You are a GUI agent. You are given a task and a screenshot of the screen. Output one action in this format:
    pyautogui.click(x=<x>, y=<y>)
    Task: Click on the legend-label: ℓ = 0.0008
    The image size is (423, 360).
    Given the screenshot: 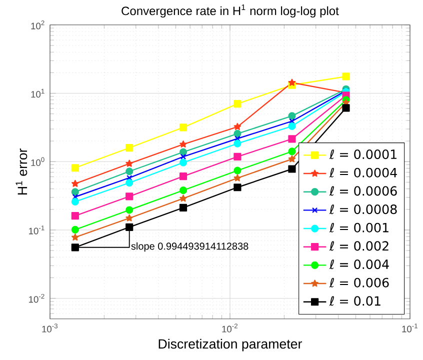 What is the action you would take?
    pyautogui.click(x=363, y=209)
    